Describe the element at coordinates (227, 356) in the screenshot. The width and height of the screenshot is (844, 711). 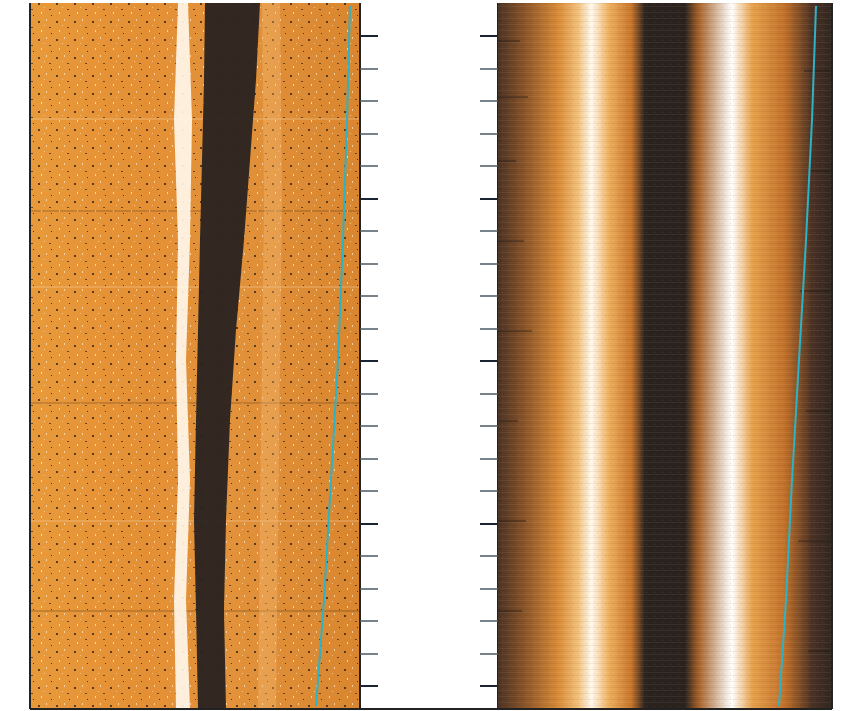
I see `left-dark-band` at that location.